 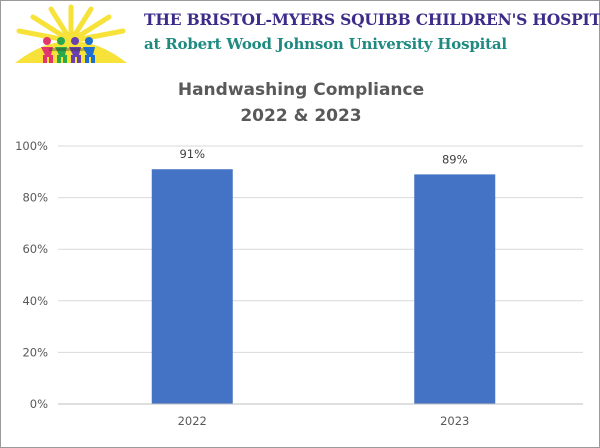 I want to click on y-tick-label: 0%, so click(x=39, y=404).